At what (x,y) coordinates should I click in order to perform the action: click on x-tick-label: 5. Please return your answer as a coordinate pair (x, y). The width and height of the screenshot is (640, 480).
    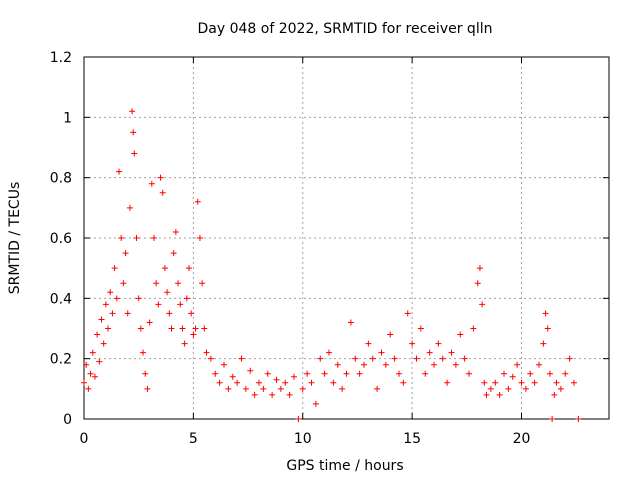
    Looking at the image, I should click on (193, 439).